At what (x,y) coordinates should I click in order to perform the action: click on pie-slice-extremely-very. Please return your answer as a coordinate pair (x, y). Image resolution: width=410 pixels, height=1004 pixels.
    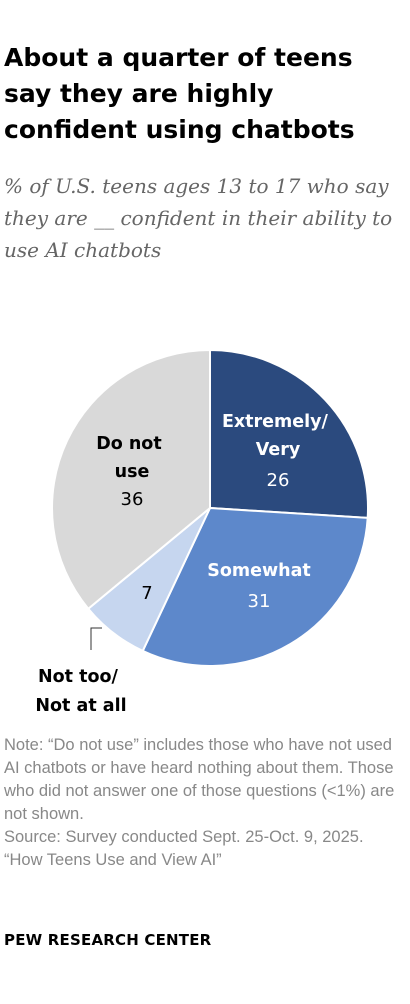
    Looking at the image, I should click on (289, 433).